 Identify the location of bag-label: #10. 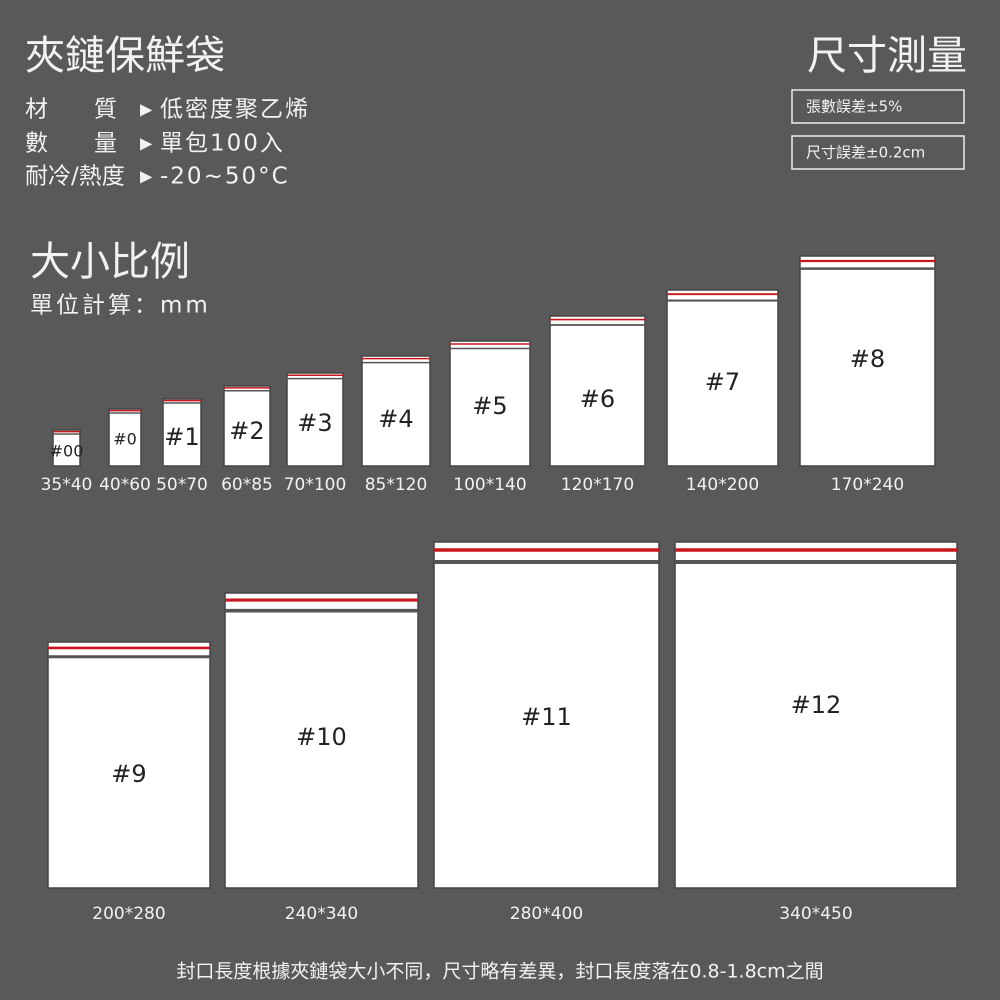
(321, 737).